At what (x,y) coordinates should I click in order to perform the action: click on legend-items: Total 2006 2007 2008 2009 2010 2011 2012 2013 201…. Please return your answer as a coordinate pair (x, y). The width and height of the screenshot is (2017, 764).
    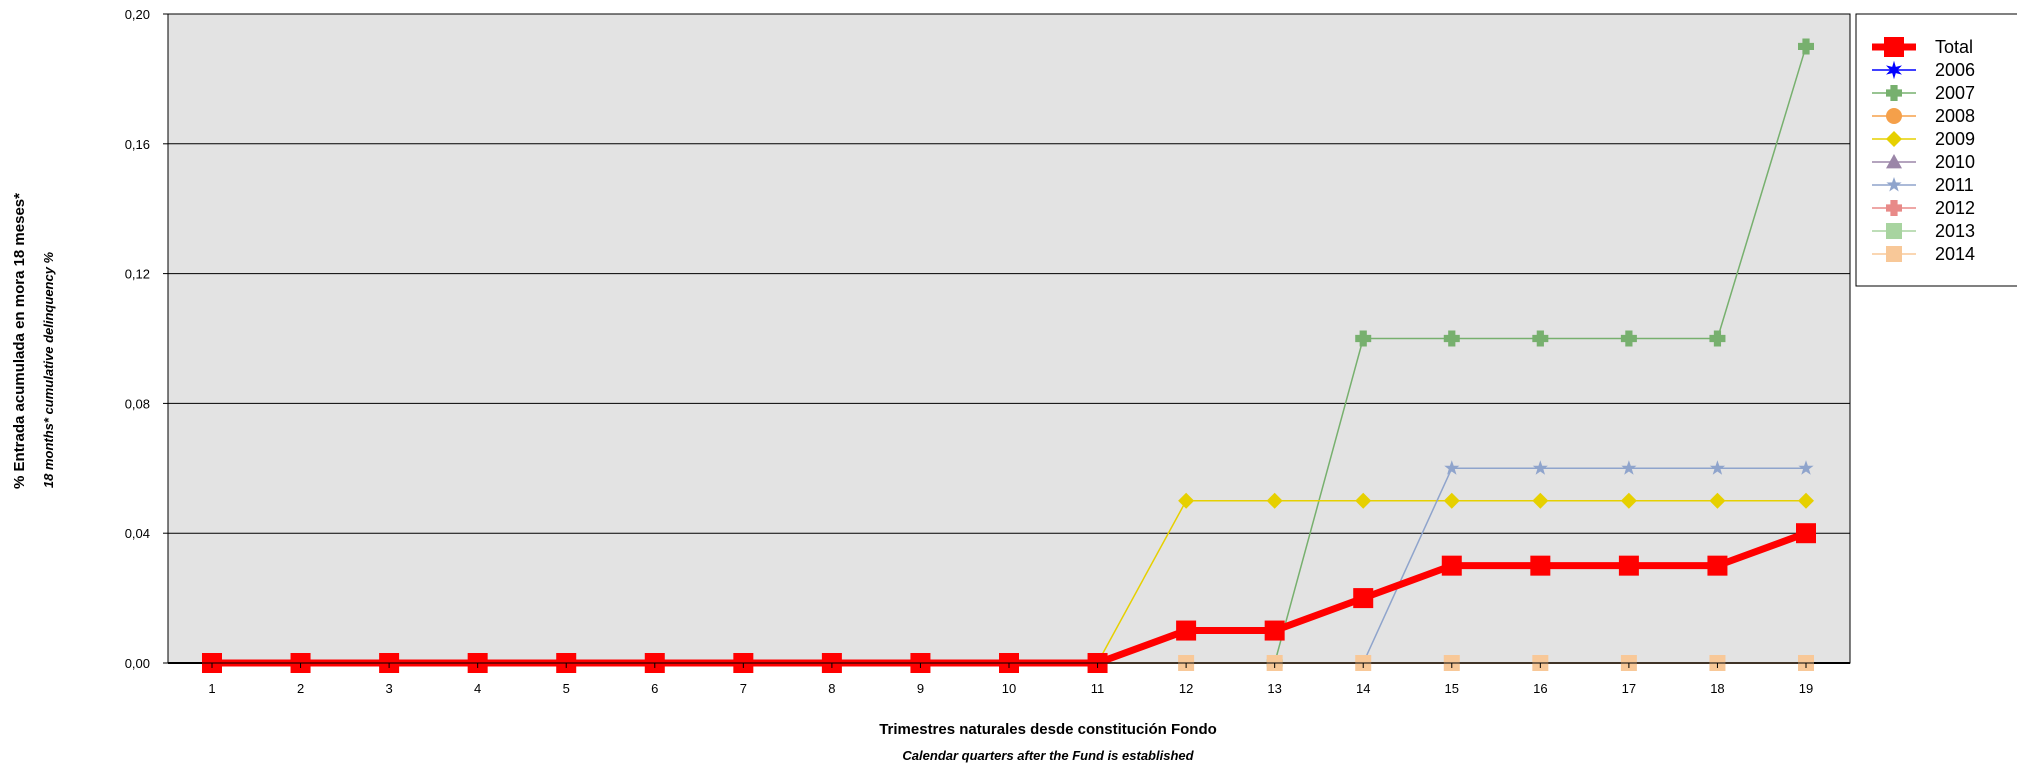
    Looking at the image, I should click on (1923, 150).